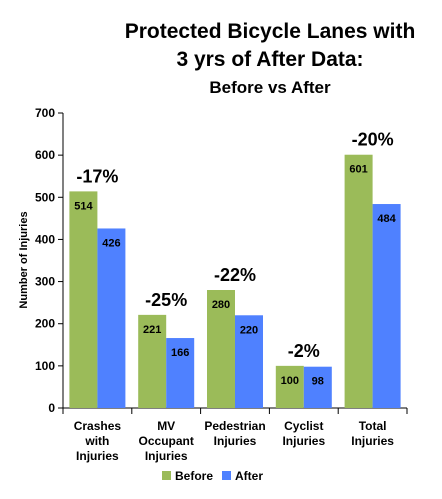  I want to click on percent-change-label: -22%, so click(235, 275).